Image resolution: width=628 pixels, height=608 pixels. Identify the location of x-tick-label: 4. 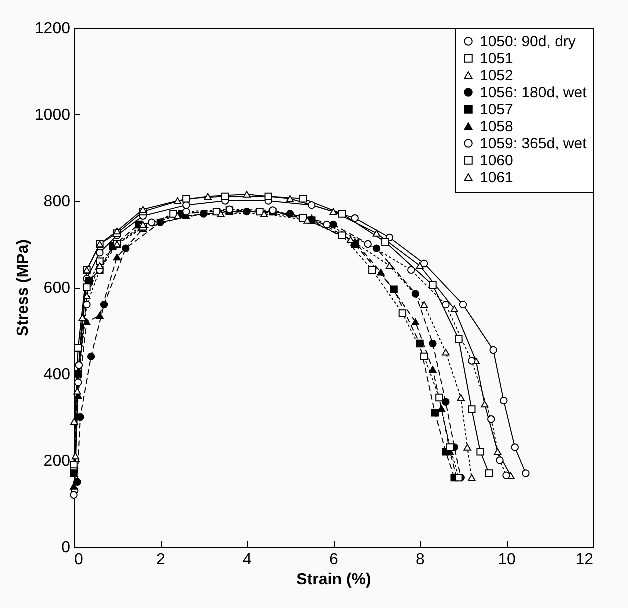
(247, 560).